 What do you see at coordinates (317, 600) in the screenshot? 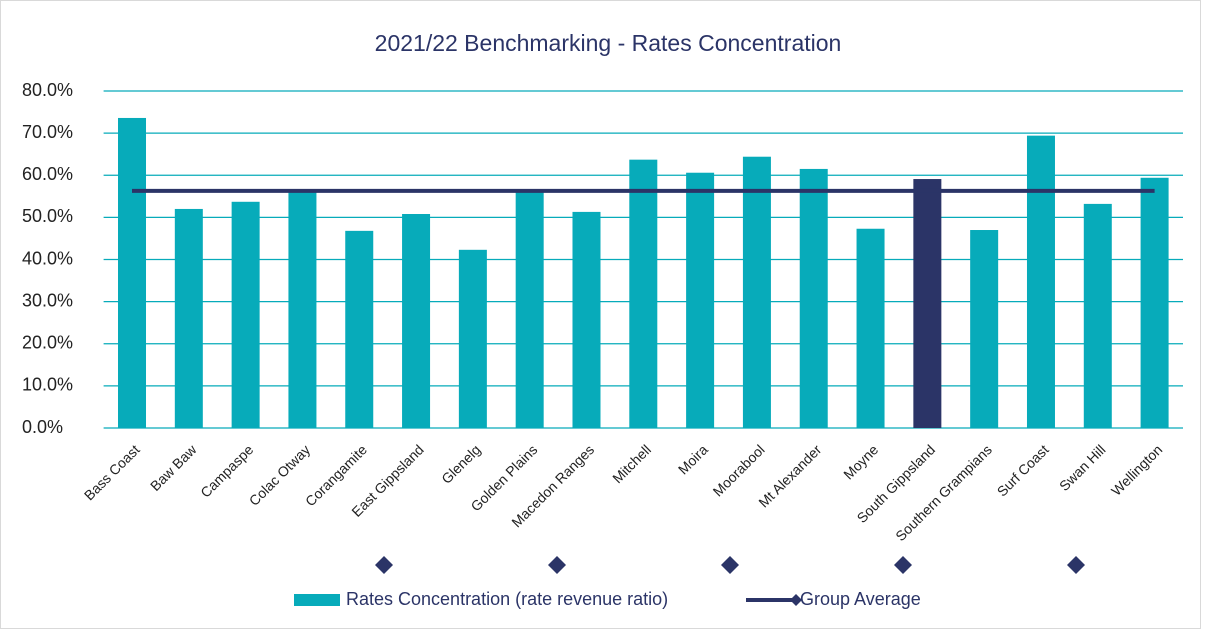
I see `legend-swatch` at bounding box center [317, 600].